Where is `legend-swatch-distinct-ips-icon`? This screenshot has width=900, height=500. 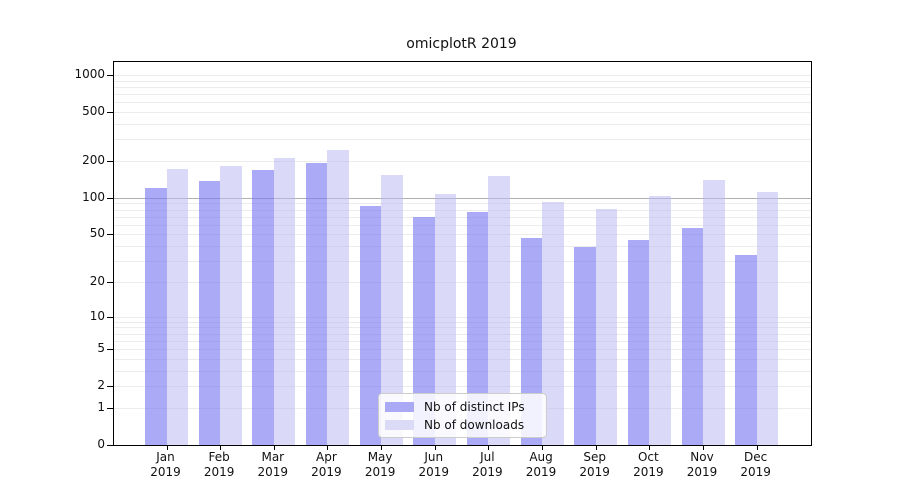
legend-swatch-distinct-ips-icon is located at coordinates (399, 407).